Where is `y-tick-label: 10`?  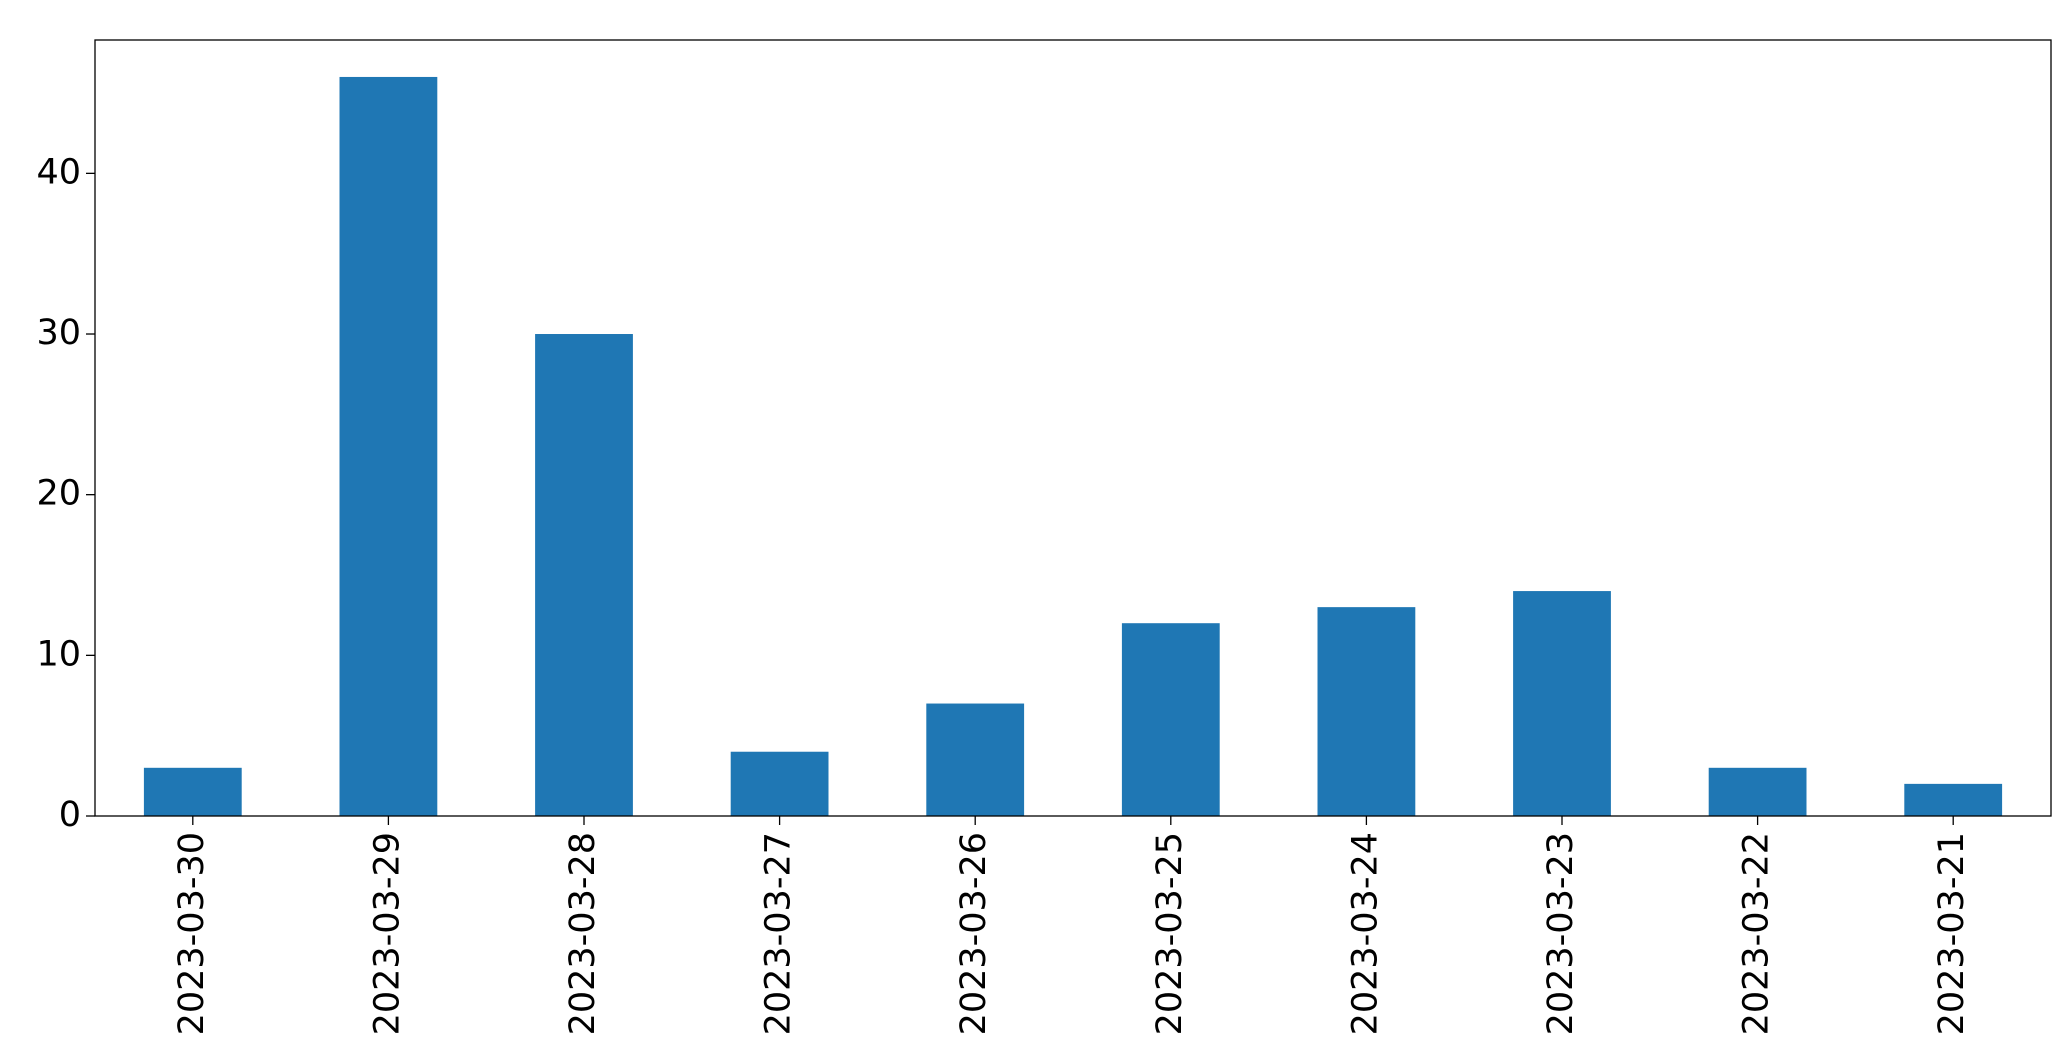
y-tick-label: 10 is located at coordinates (58, 654).